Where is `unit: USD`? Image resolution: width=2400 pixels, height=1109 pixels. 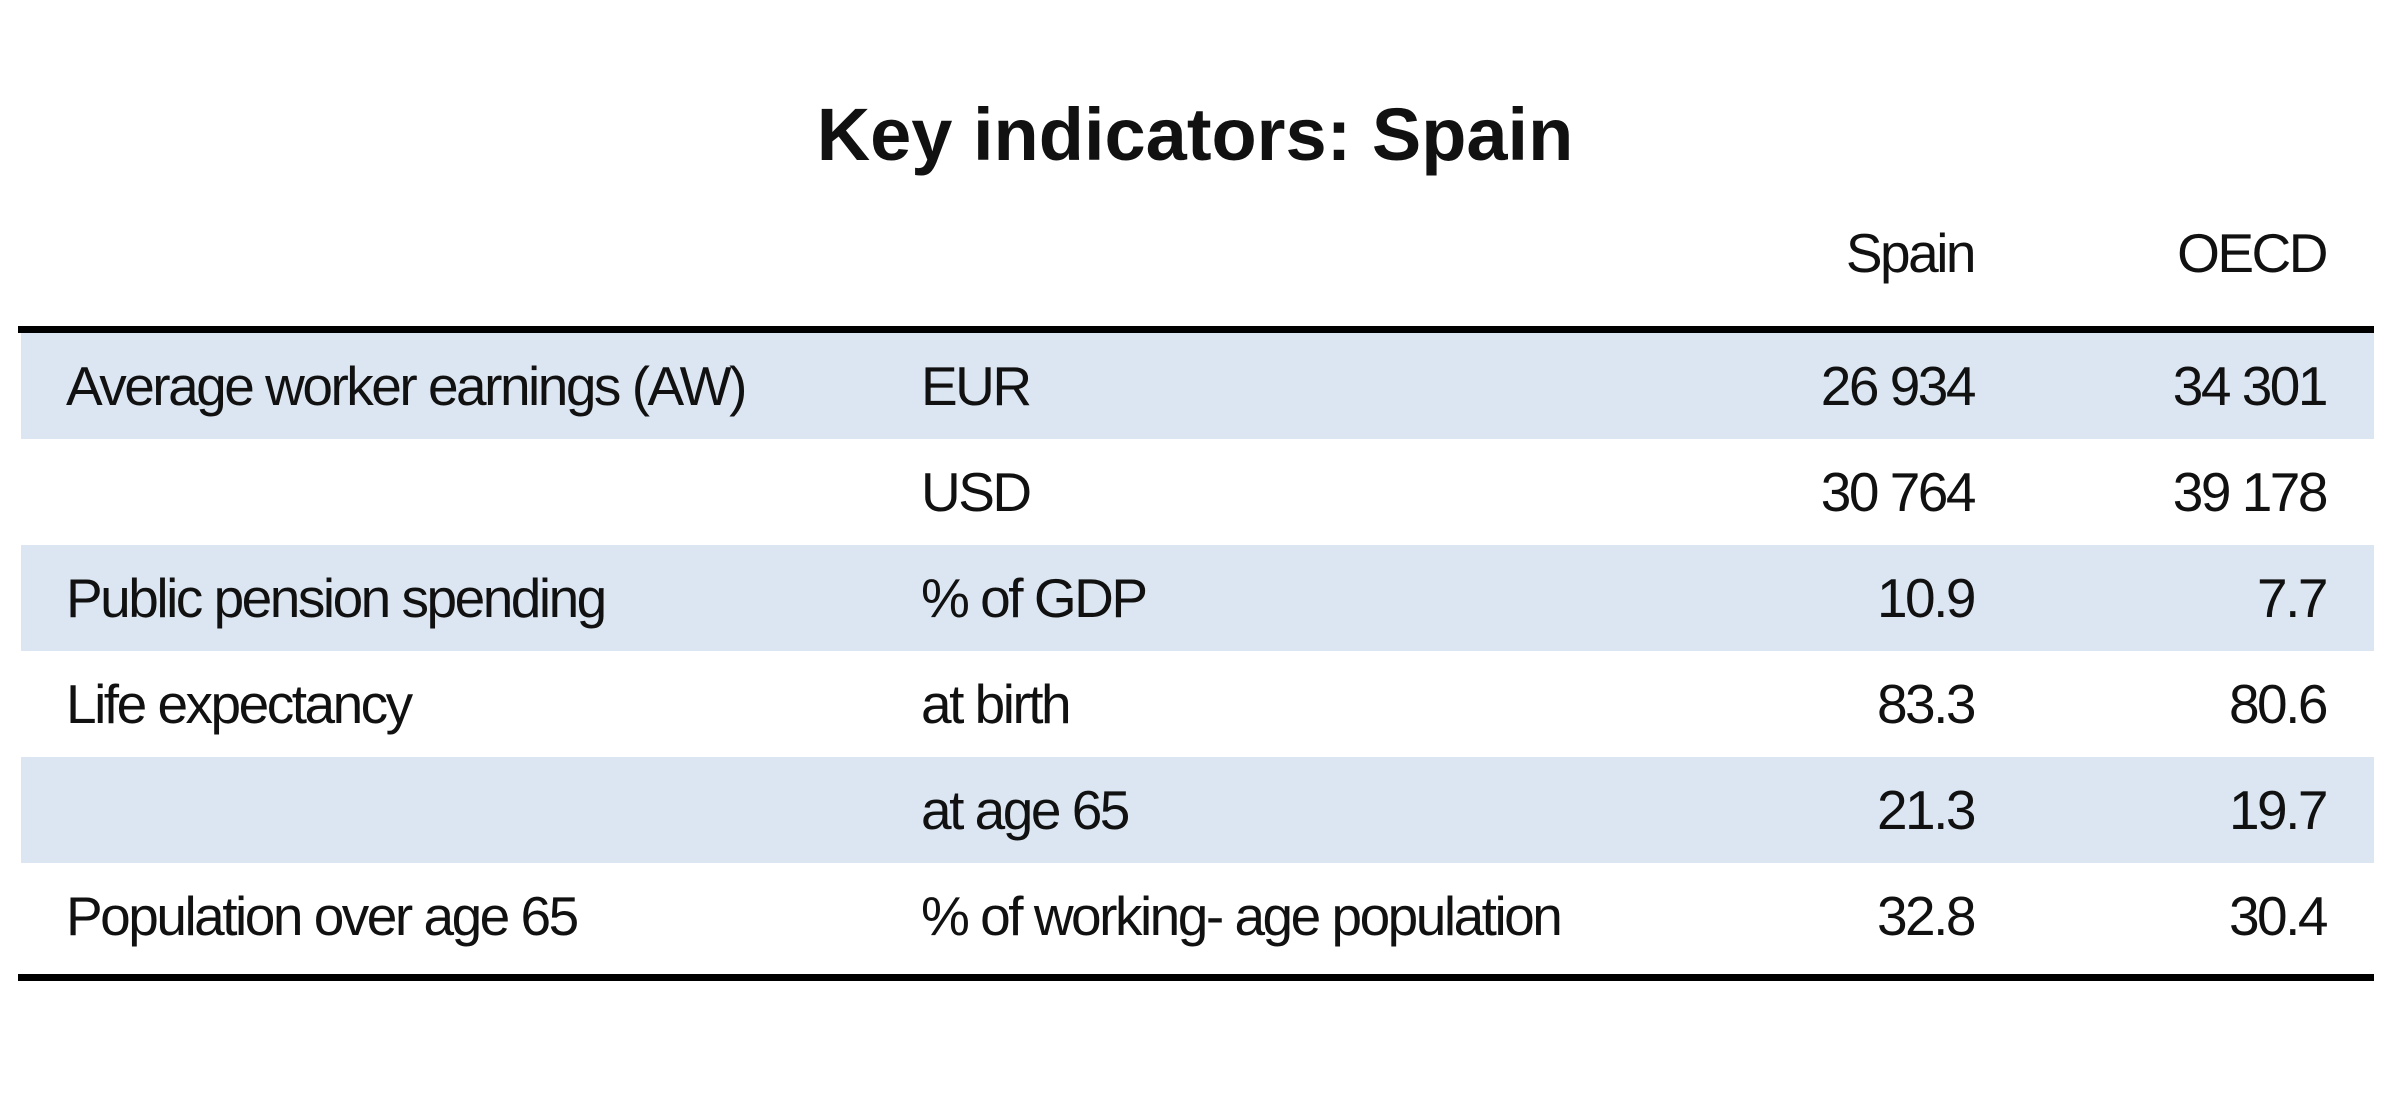 unit: USD is located at coordinates (976, 492).